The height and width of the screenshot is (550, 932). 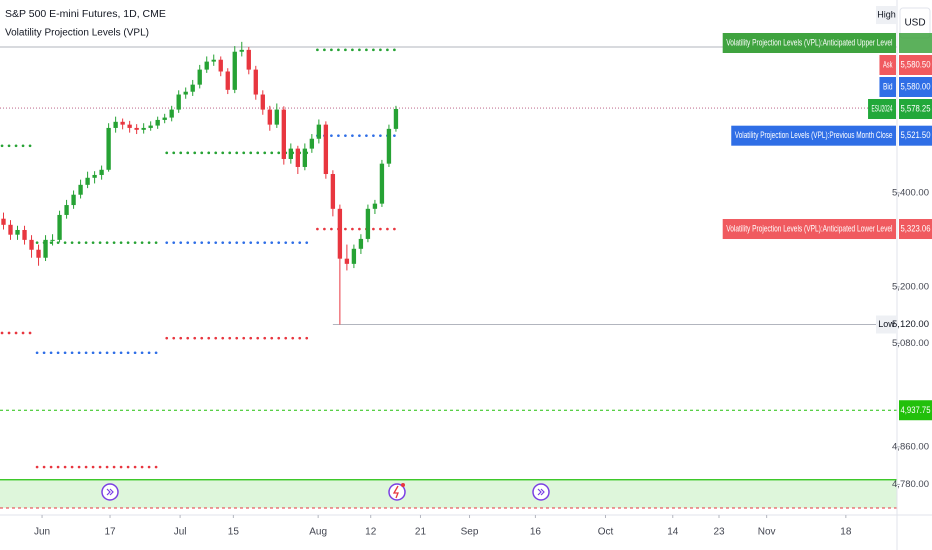 What do you see at coordinates (673, 532) in the screenshot?
I see `x-tick-label: 14` at bounding box center [673, 532].